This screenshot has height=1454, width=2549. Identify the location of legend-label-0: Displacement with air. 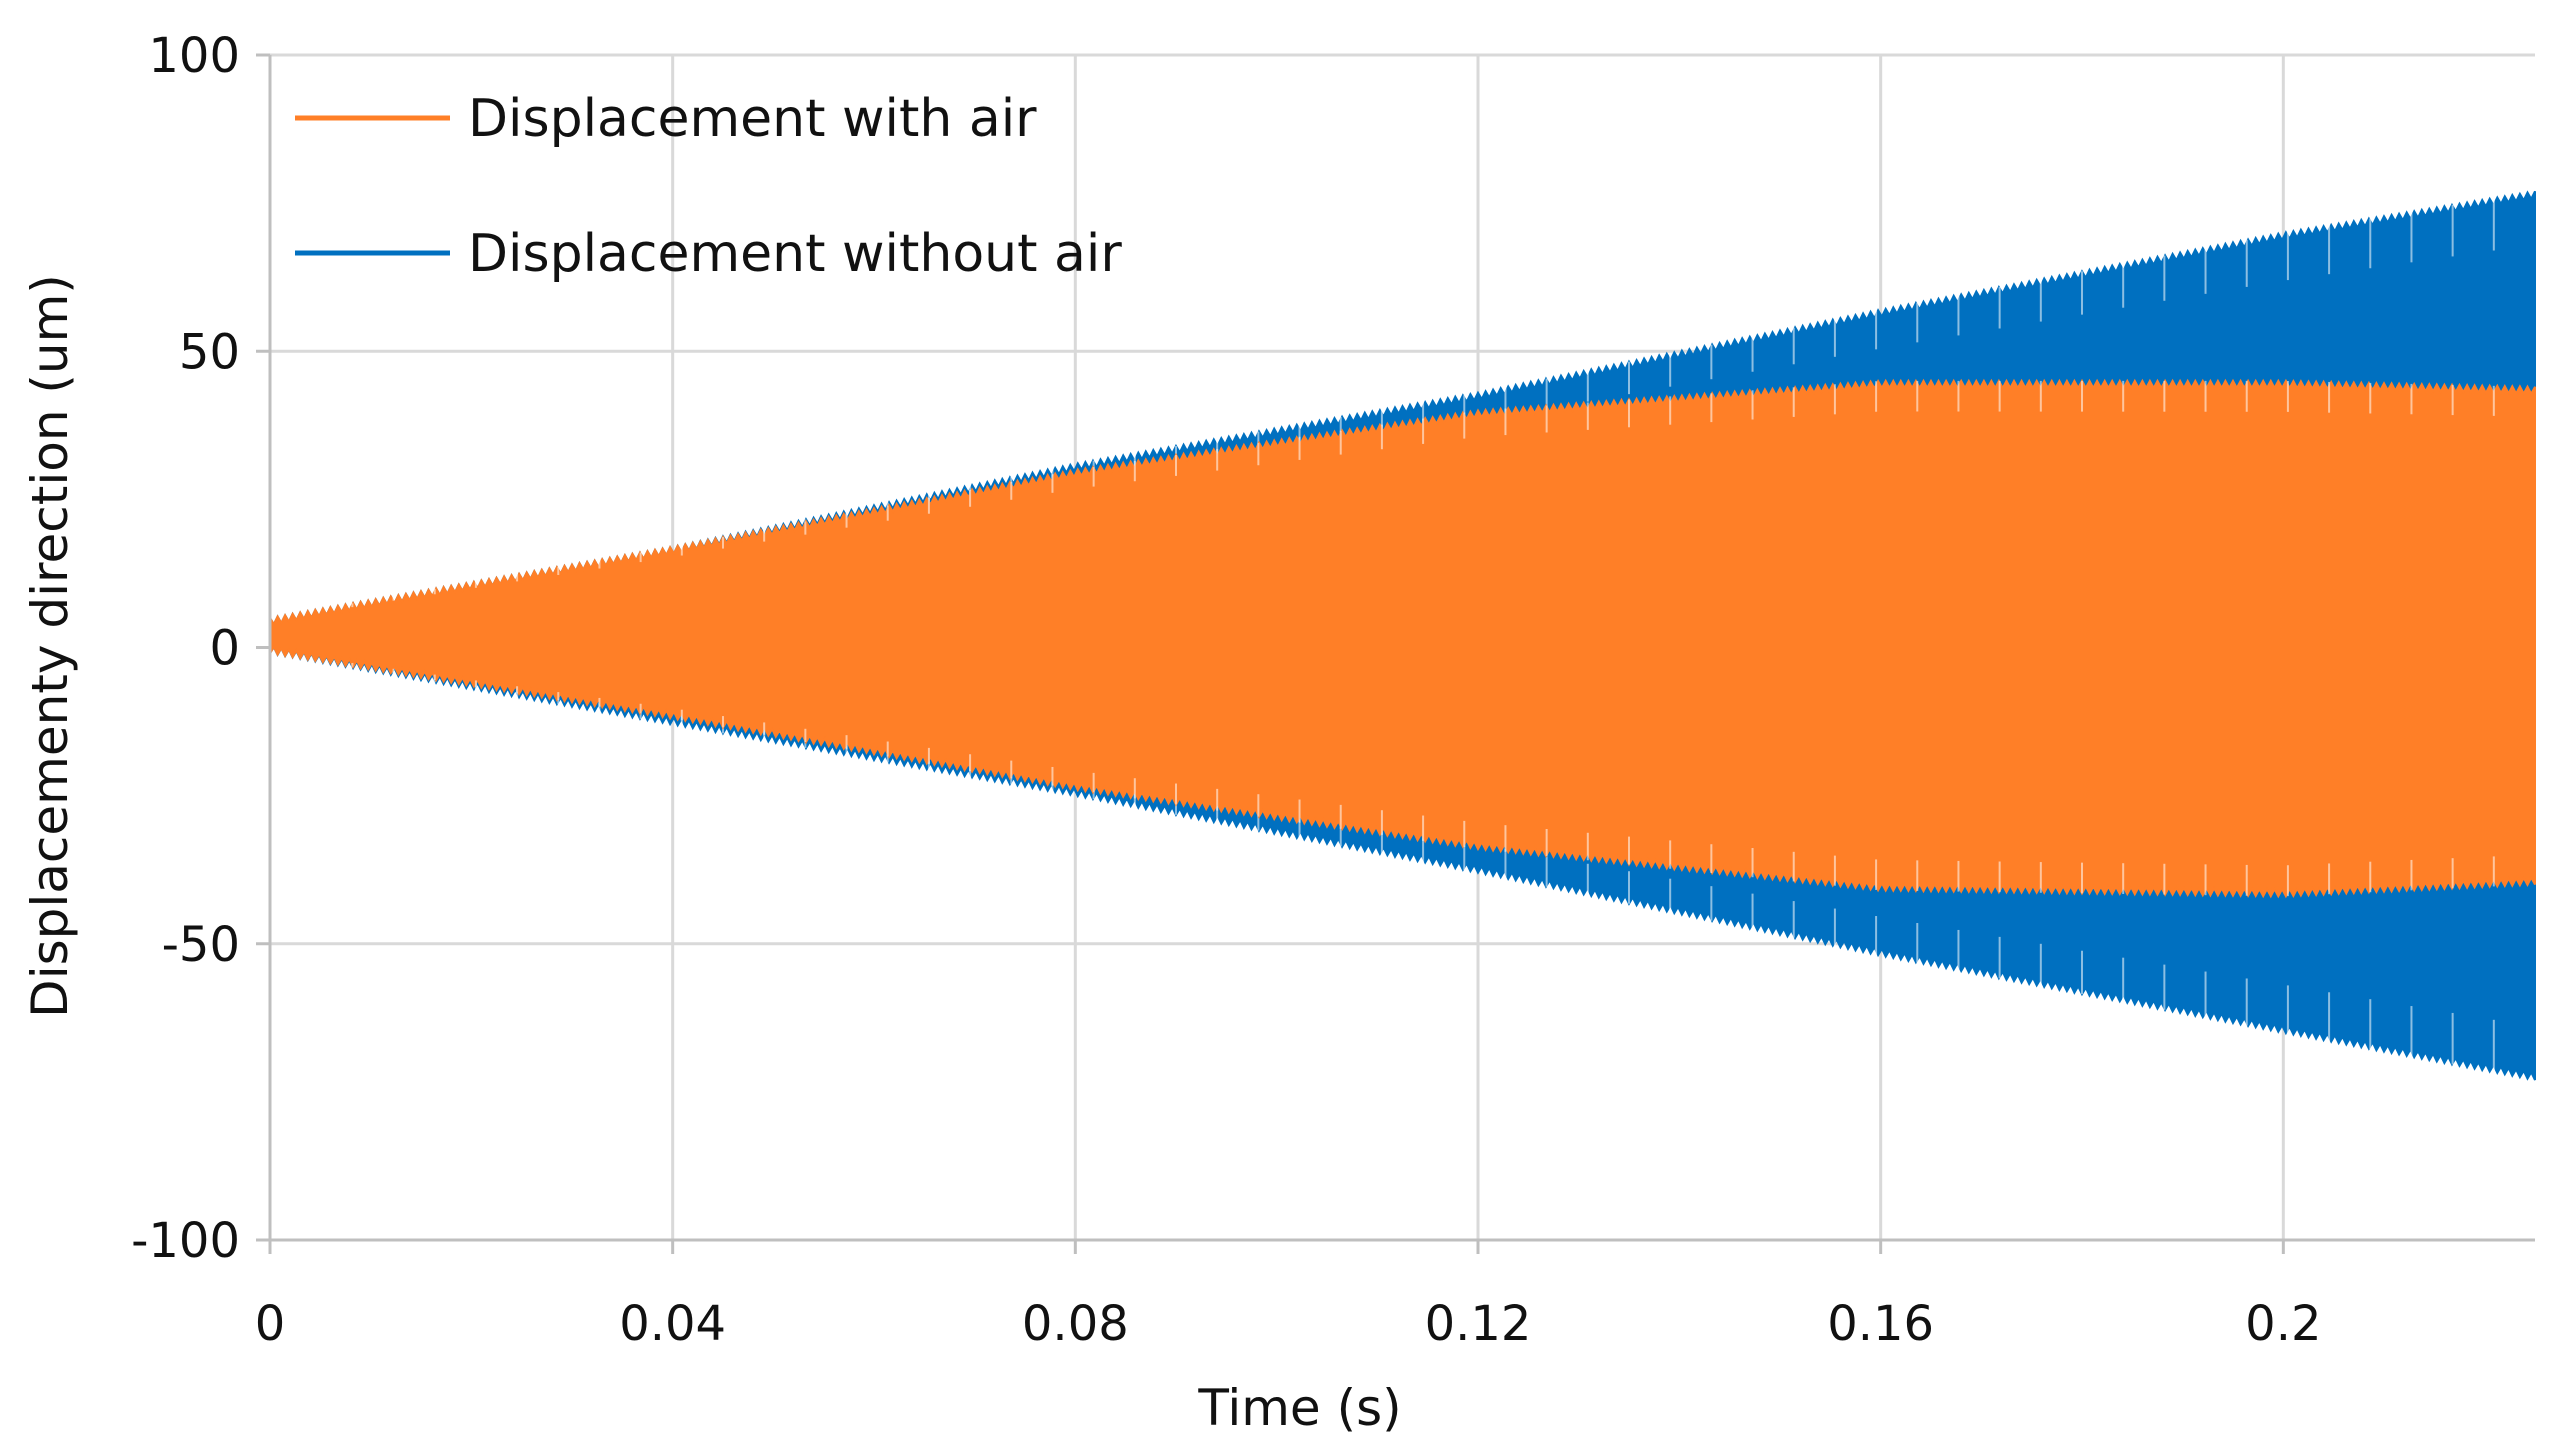
(752, 119).